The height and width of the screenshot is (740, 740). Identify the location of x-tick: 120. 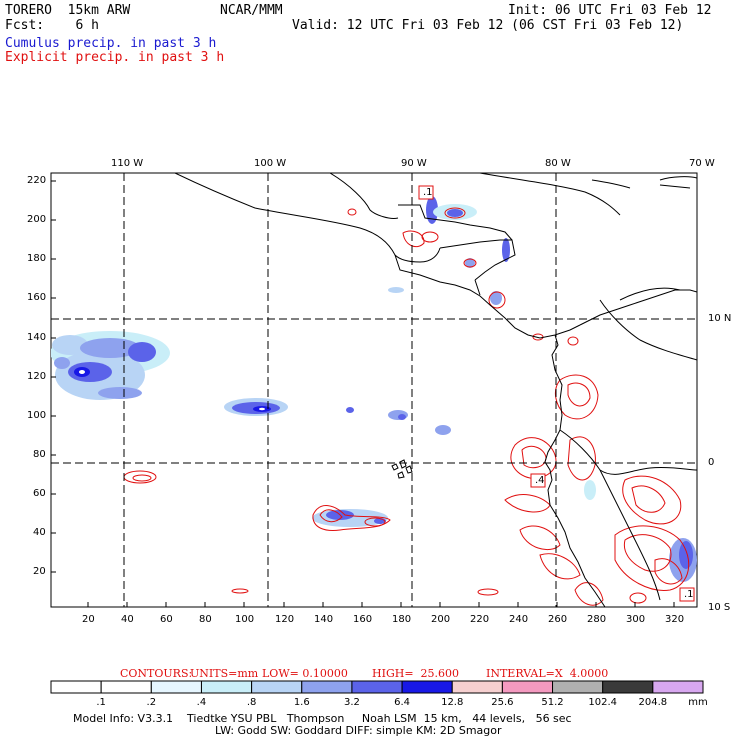
(285, 619).